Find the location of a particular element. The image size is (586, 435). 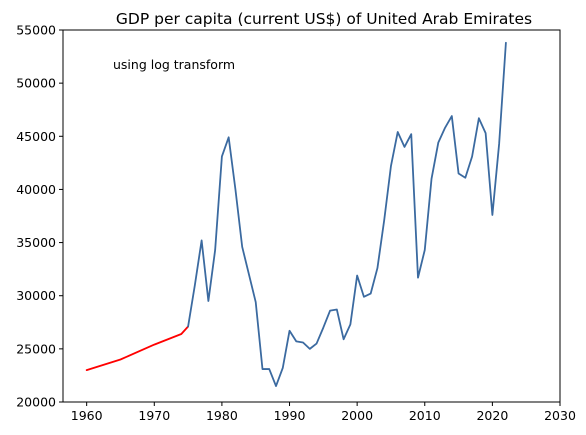

x-tick-label: 2010 is located at coordinates (425, 415).